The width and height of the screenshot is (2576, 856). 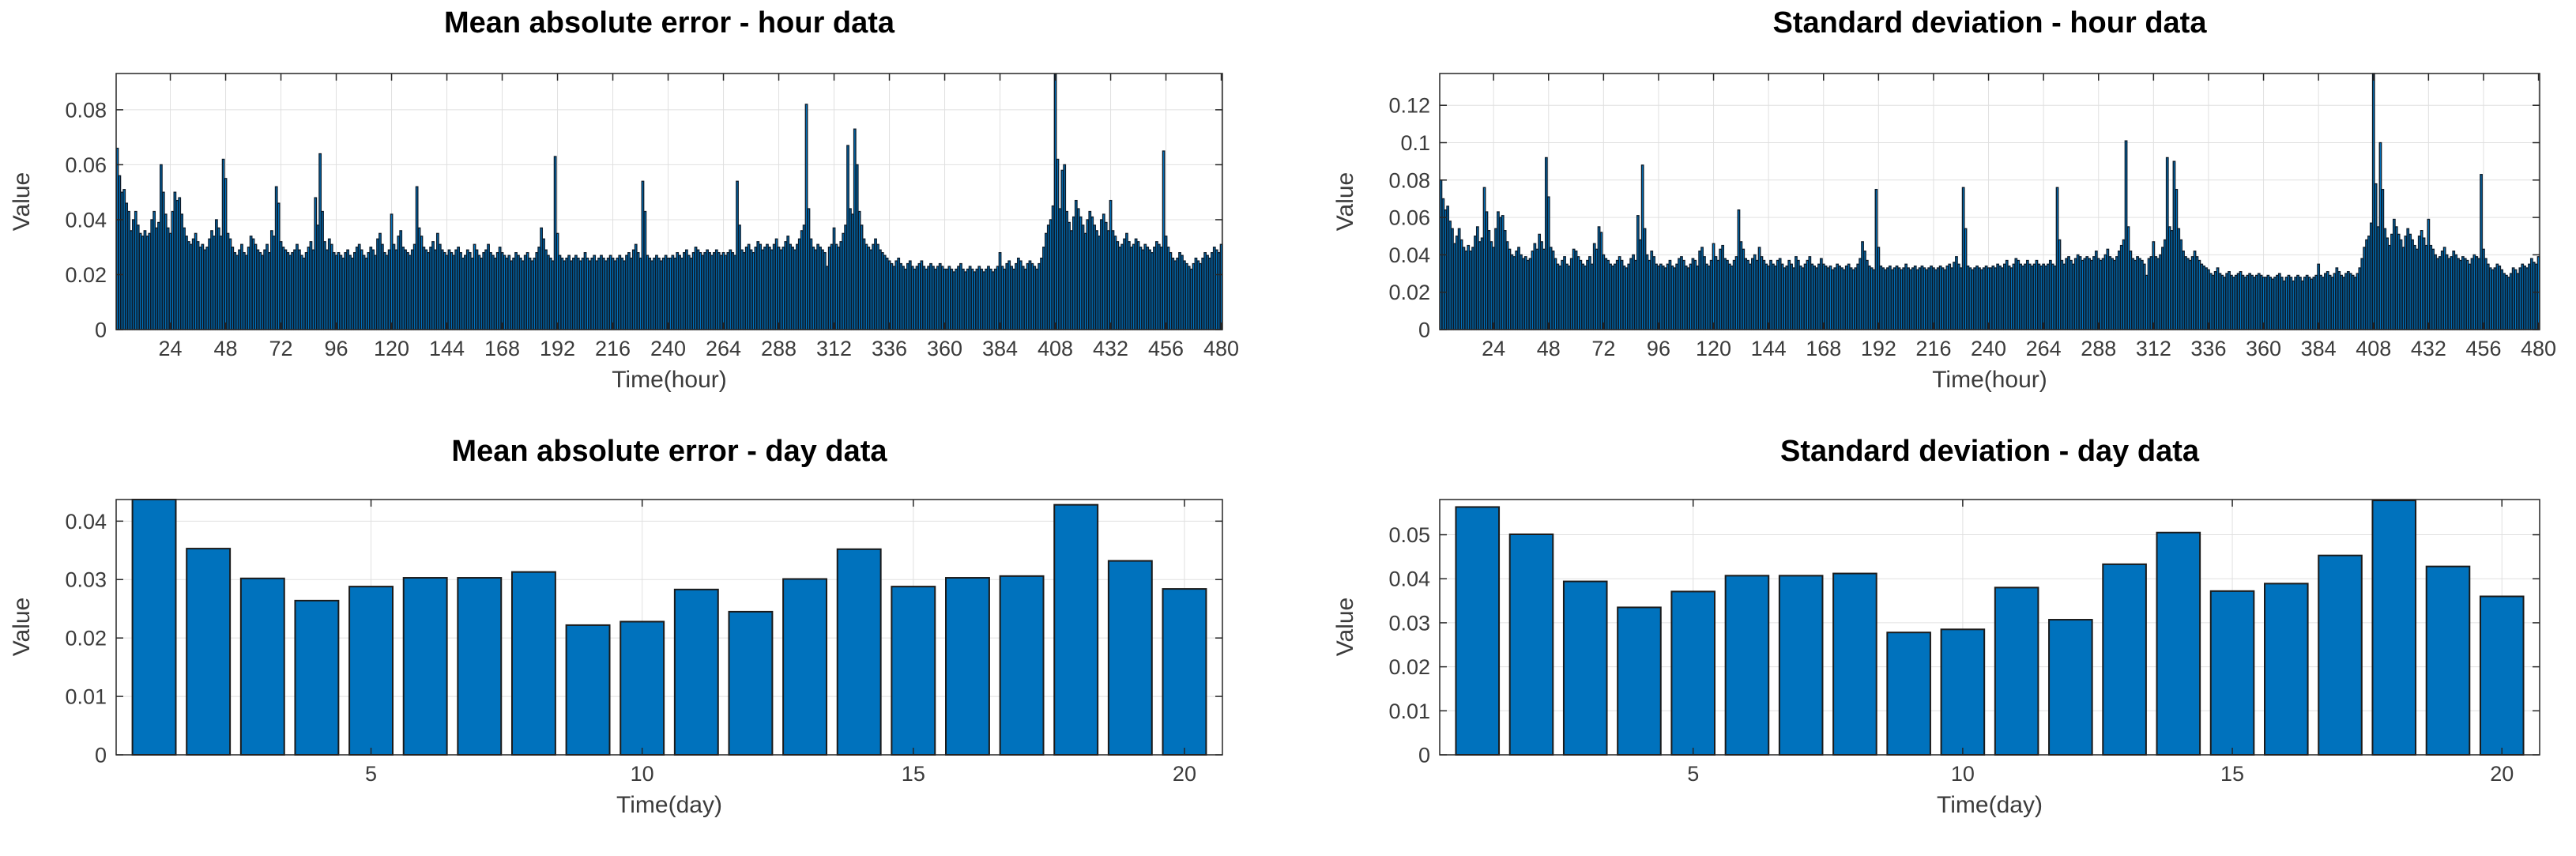 I want to click on y-axis-label-std-day: Value, so click(x=1345, y=627).